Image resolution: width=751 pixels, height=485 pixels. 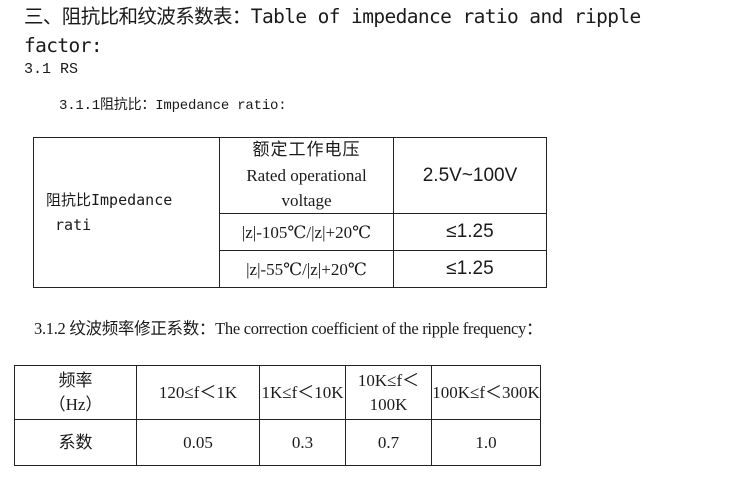 I want to click on frequency-range: 120≤f＜1K, so click(x=198, y=392).